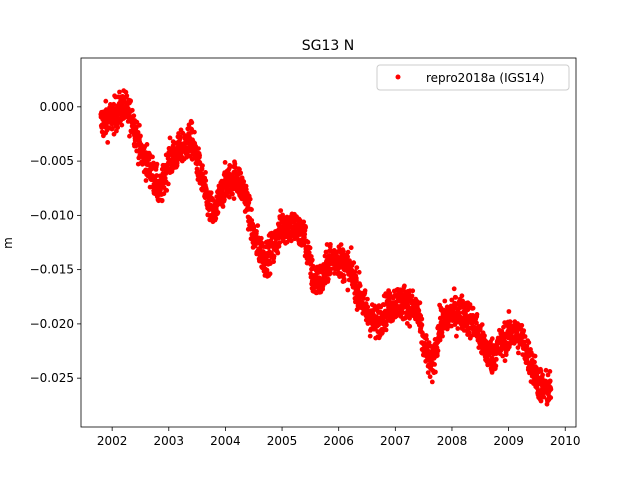 The height and width of the screenshot is (484, 640). I want to click on legend-box, so click(473, 77).